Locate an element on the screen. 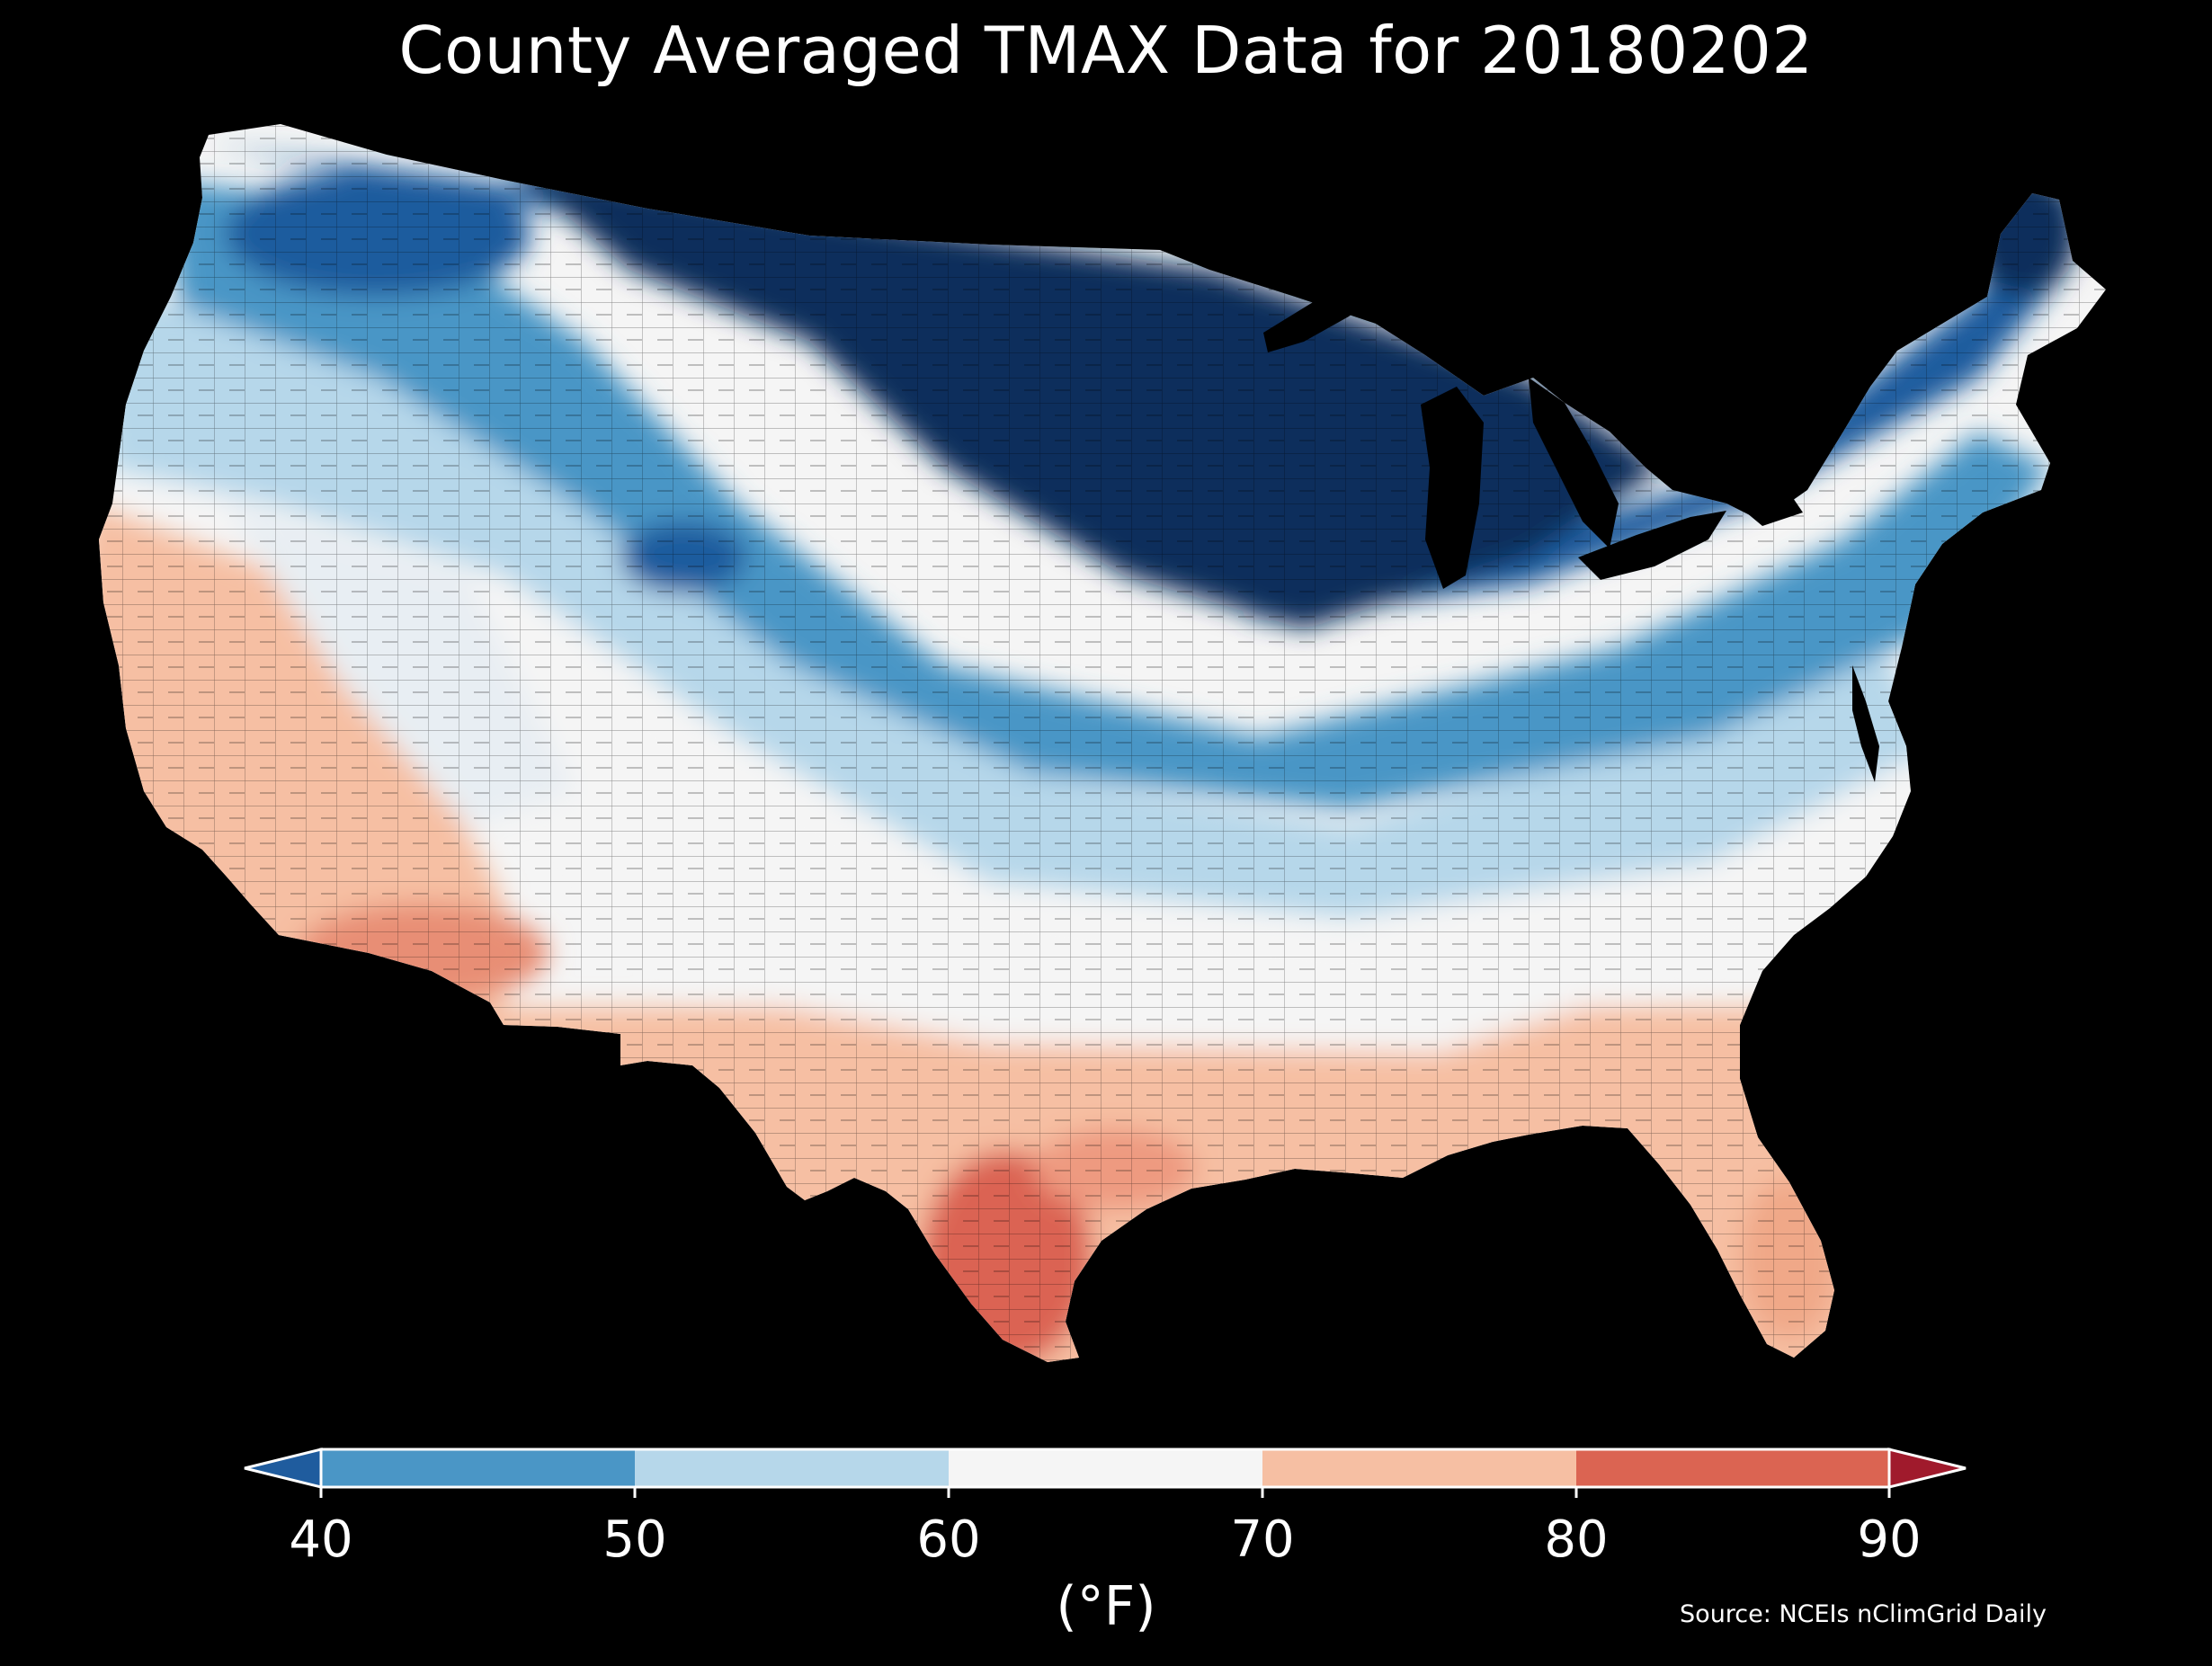 The image size is (2212, 1666). colorbar-extend-high is located at coordinates (1927, 1468).